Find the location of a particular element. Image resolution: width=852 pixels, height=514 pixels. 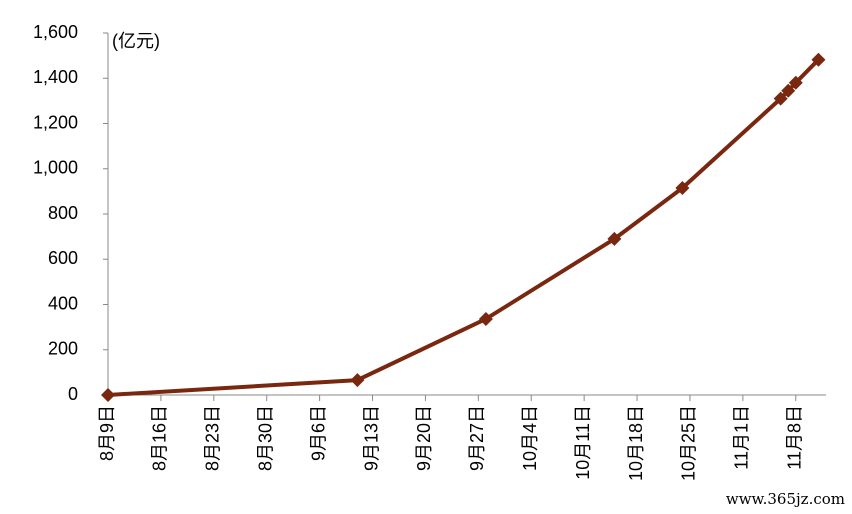

watermark: www.365jz.com is located at coordinates (785, 499).